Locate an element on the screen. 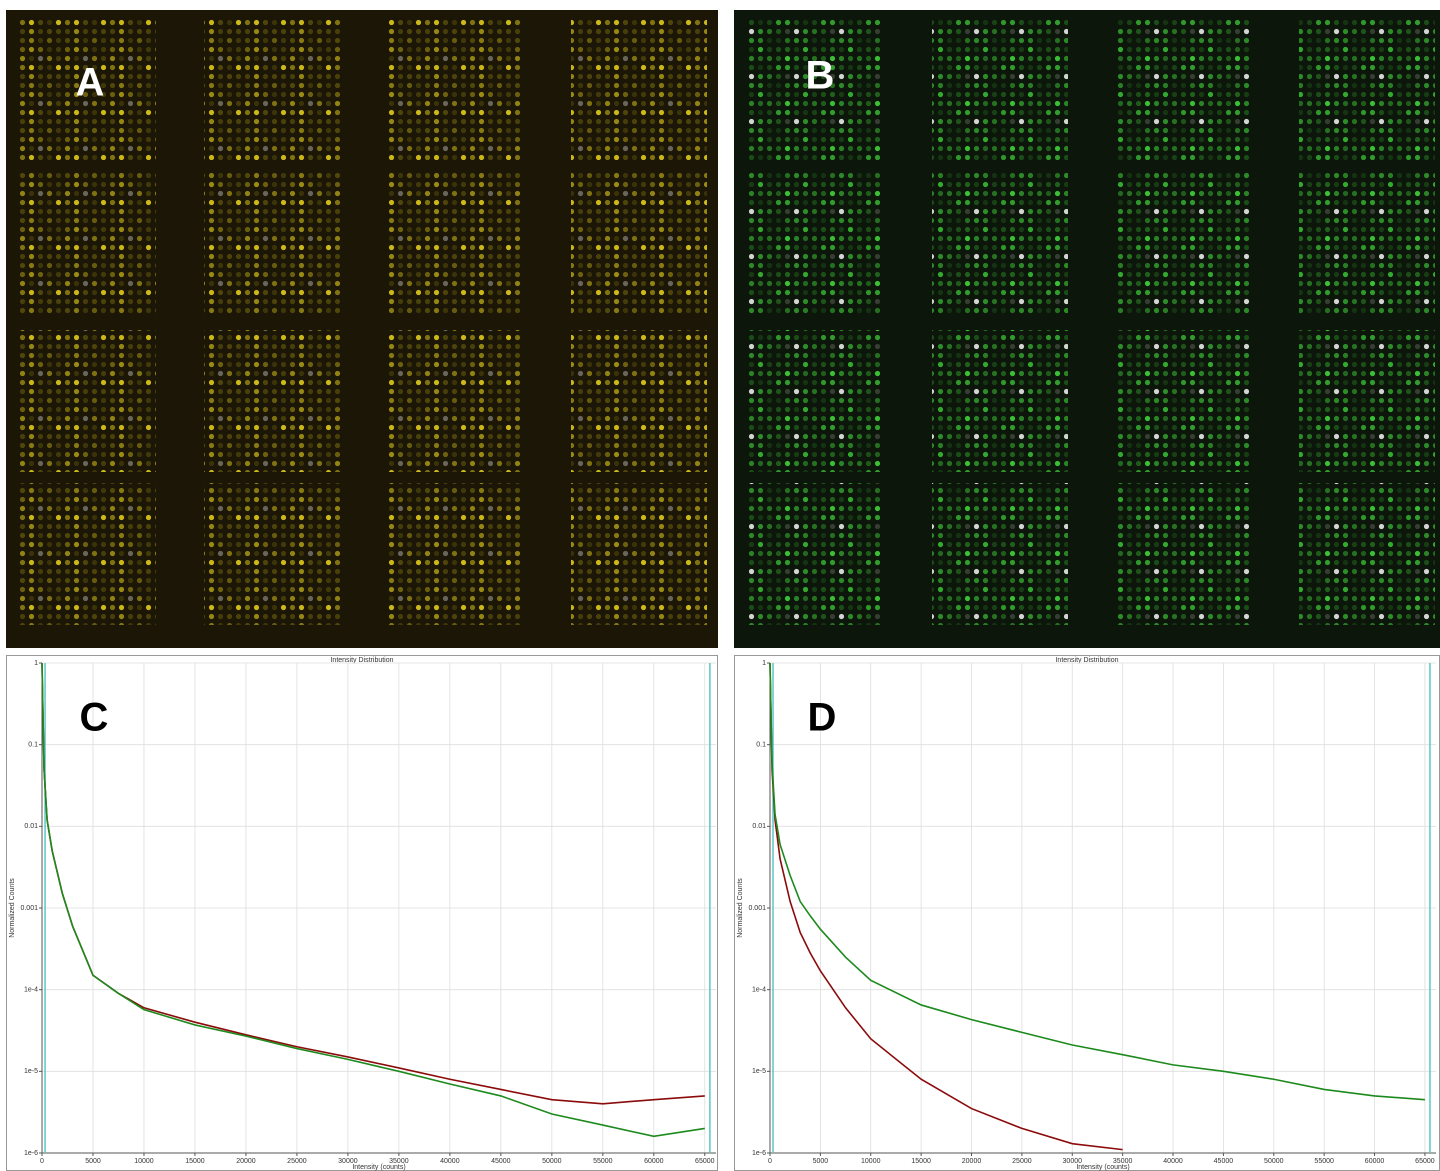 The image size is (1440, 1171). panel-label: D is located at coordinates (822, 718).